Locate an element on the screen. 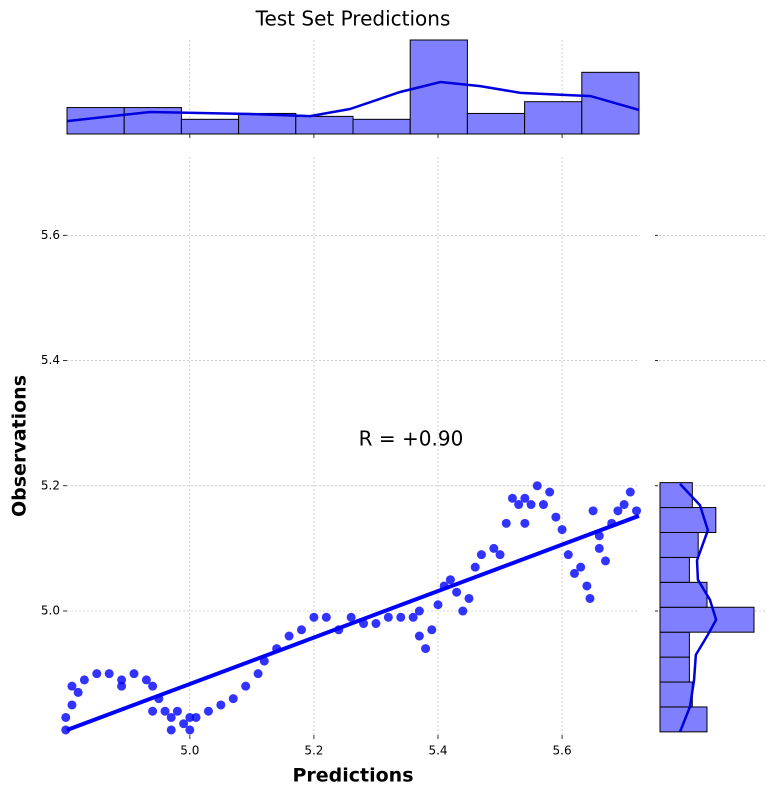 The height and width of the screenshot is (796, 767). y-tick-label: 5.6 is located at coordinates (50, 235).